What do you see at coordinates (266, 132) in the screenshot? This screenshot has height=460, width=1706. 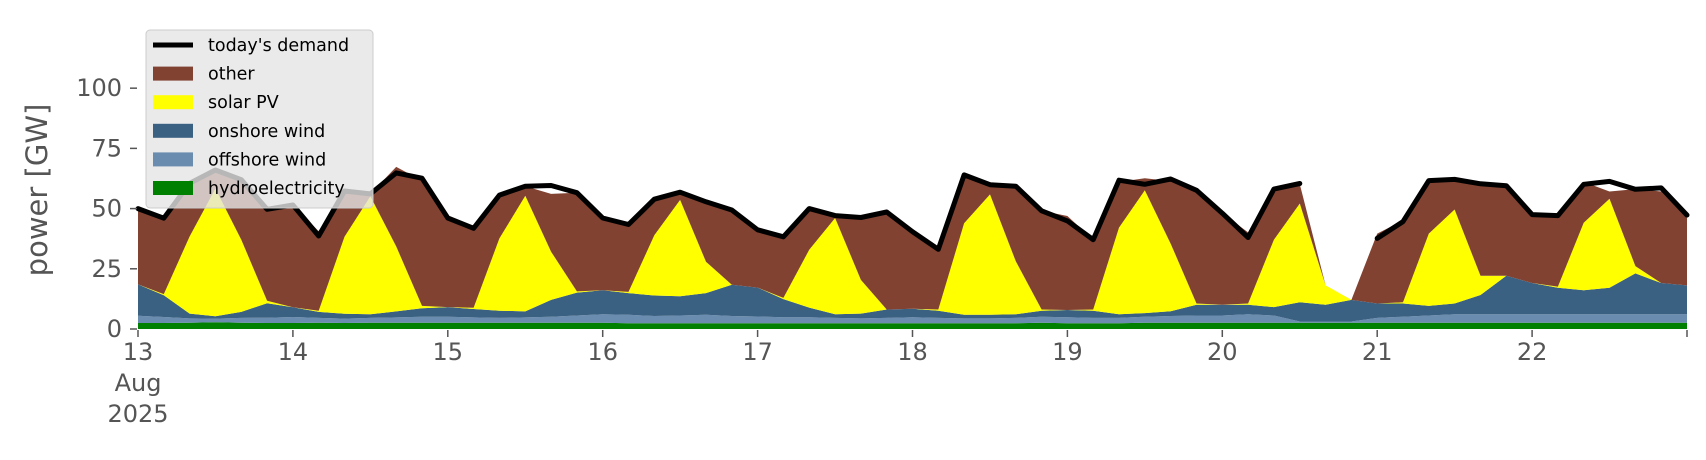 I see `legend-label-onshore-wind: onshore wind` at bounding box center [266, 132].